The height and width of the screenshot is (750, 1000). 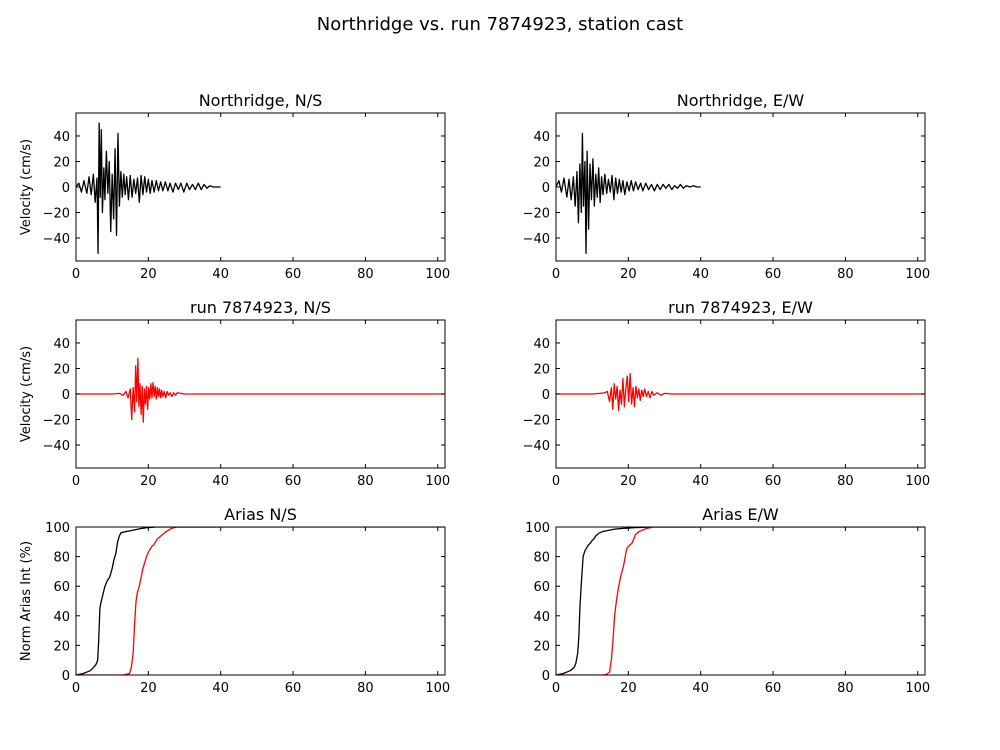 I want to click on panel-title: run 7874923, N/S, so click(x=260, y=307).